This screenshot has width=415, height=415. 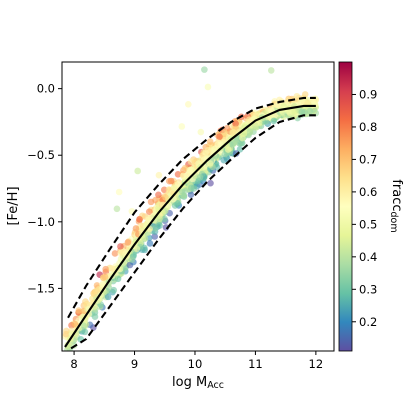 I want to click on x-tick-label: 8, so click(x=73, y=364).